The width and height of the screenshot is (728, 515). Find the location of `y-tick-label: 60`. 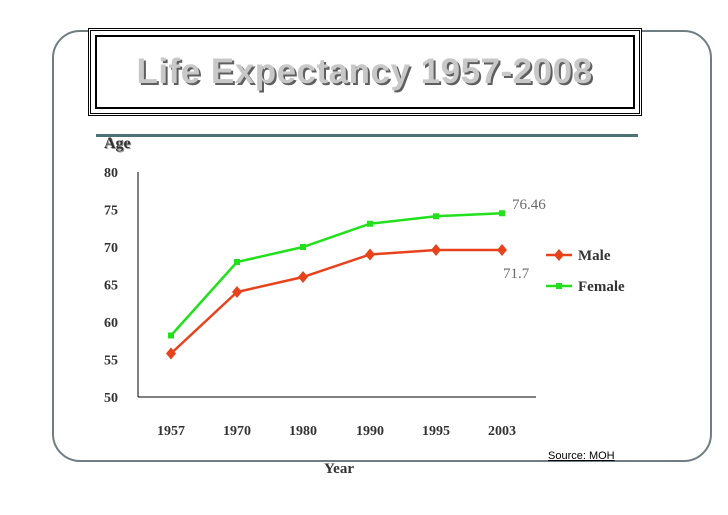

y-tick-label: 60 is located at coordinates (111, 323).